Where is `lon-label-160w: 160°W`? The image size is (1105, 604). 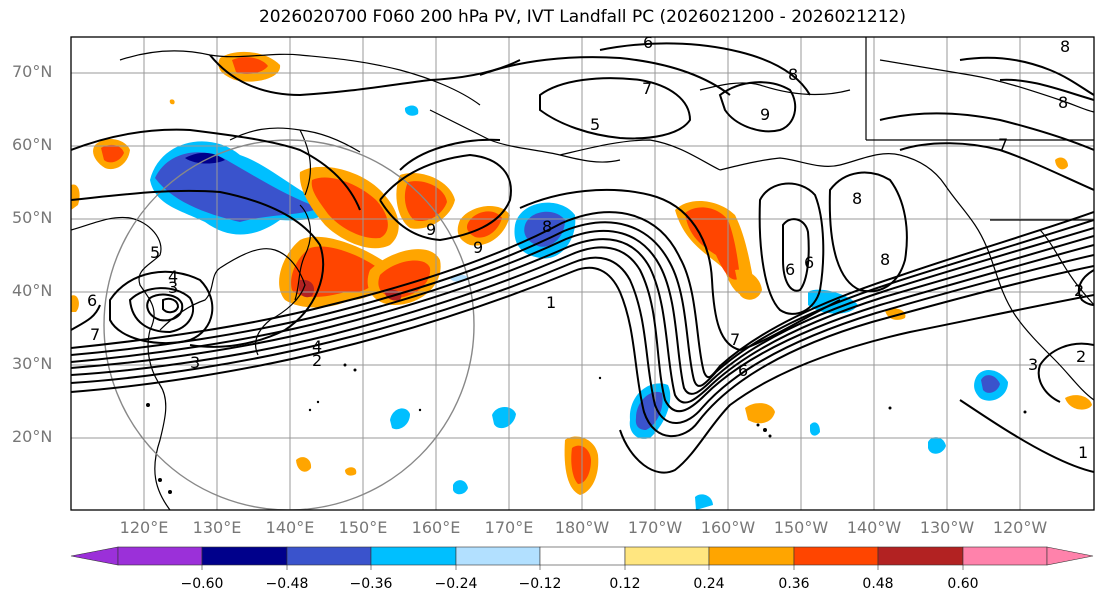
lon-label-160w: 160°W is located at coordinates (728, 527).